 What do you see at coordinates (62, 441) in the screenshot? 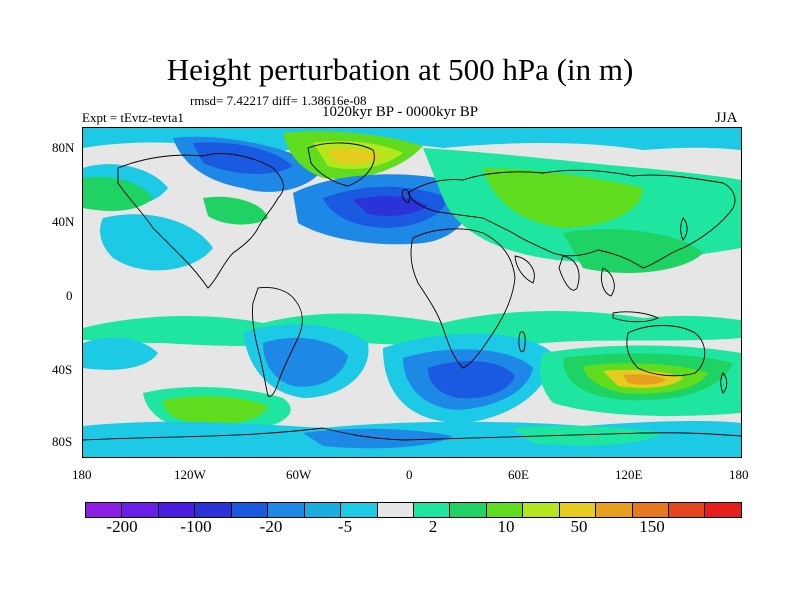
I see `y-tick-80s: 80S` at bounding box center [62, 441].